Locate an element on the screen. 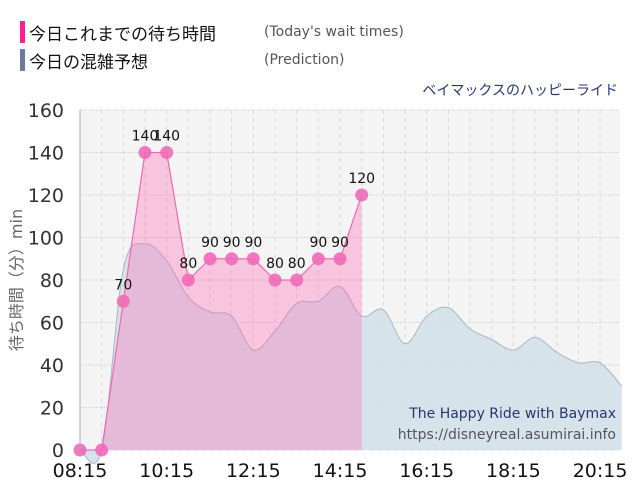 The image size is (640, 500). data-label: 70 is located at coordinates (123, 285).